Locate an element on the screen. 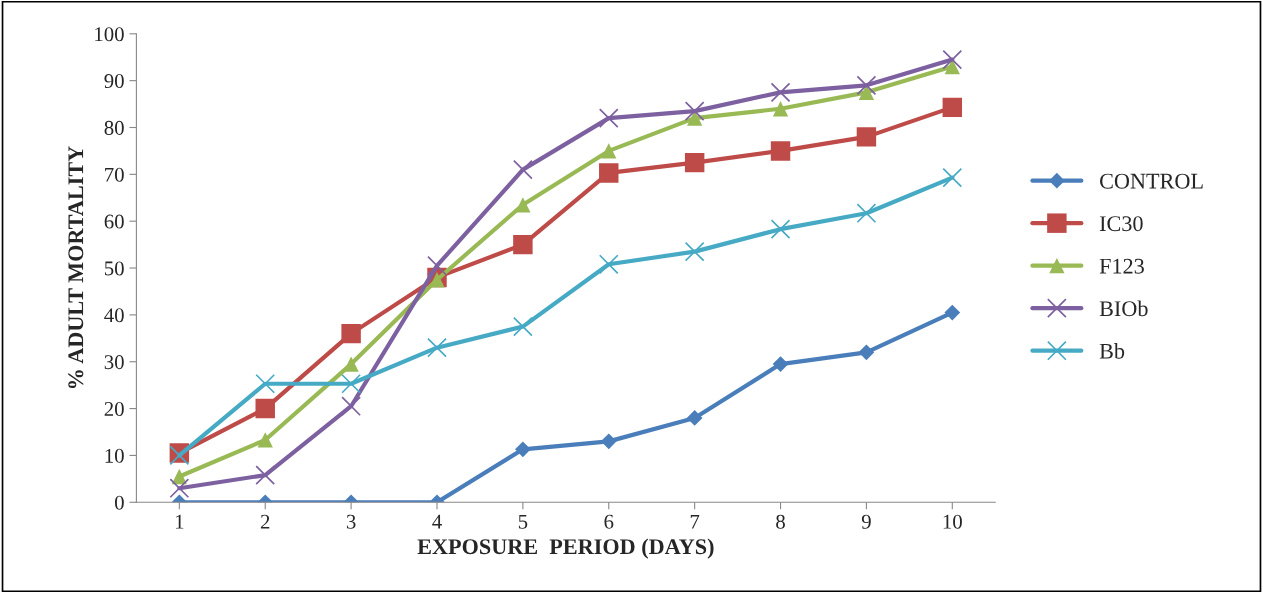  y-tick-label: 100 is located at coordinates (109, 34).